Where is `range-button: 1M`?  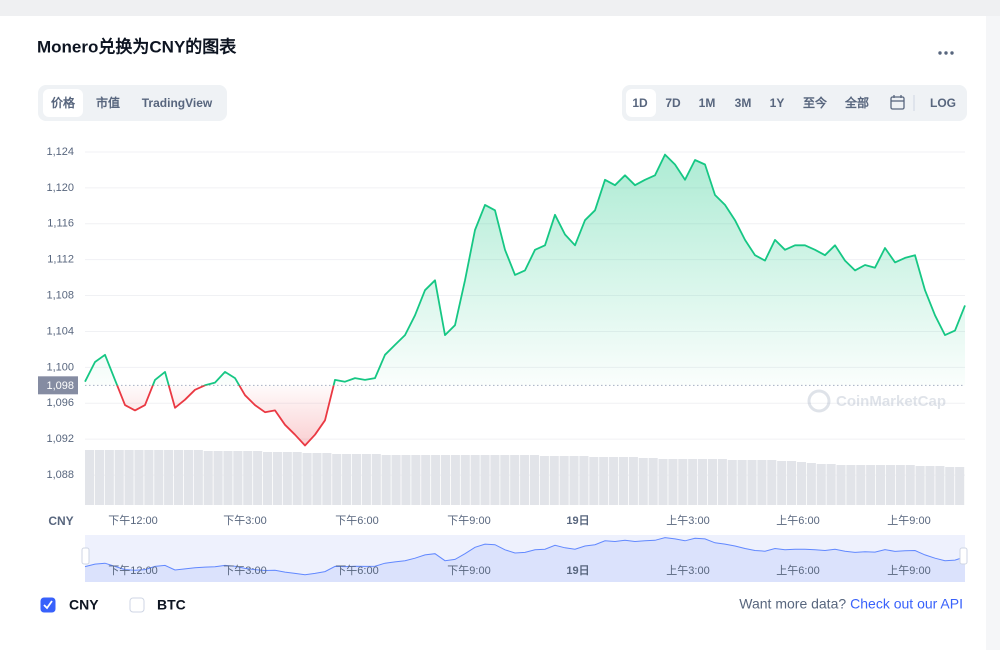
range-button: 1M is located at coordinates (707, 103).